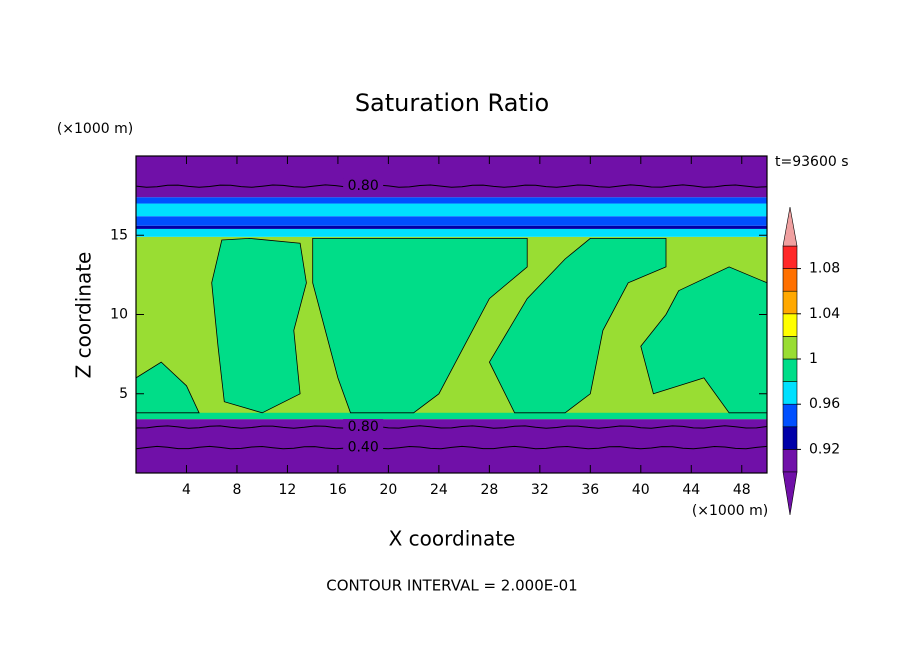  I want to click on colorbar-tick-label: 0.92, so click(824, 449).